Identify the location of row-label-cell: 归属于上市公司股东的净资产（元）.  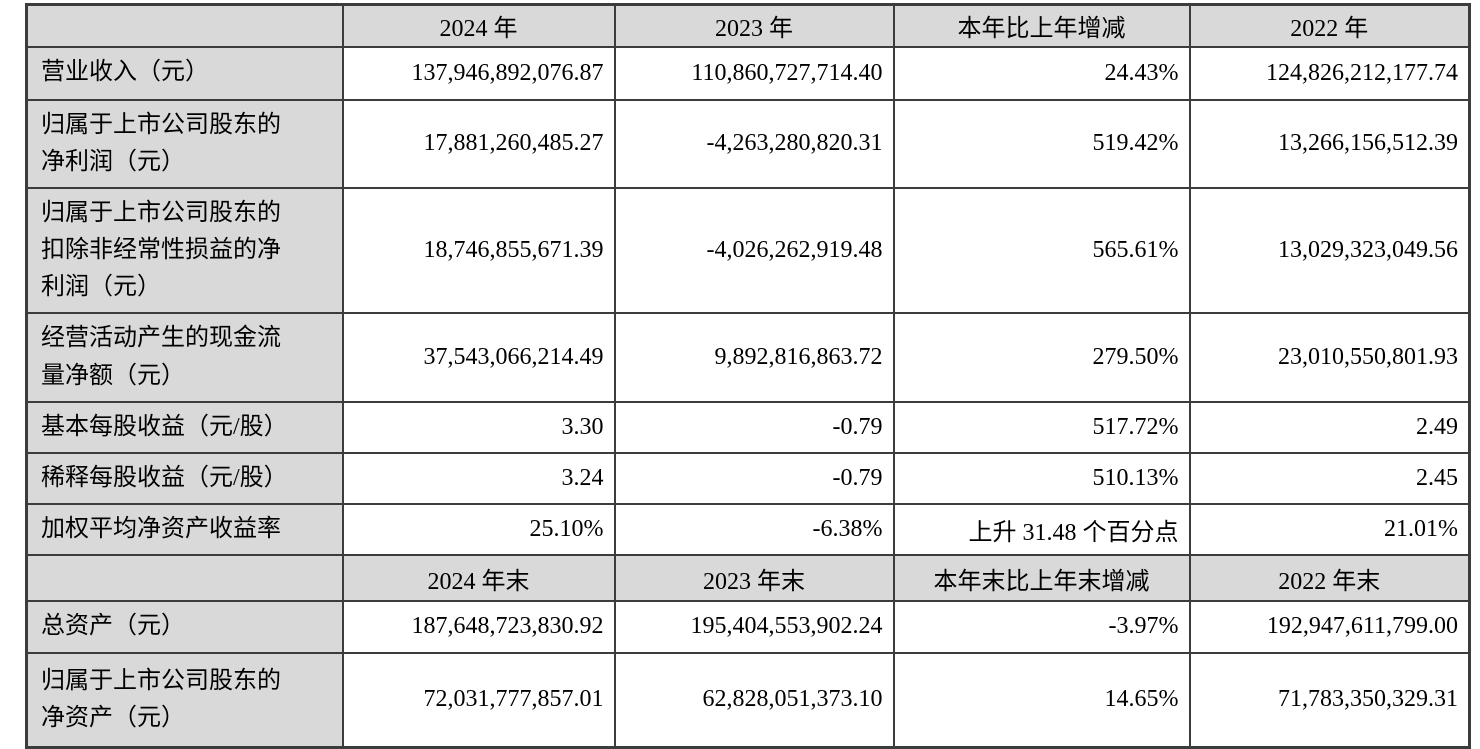
(184, 700).